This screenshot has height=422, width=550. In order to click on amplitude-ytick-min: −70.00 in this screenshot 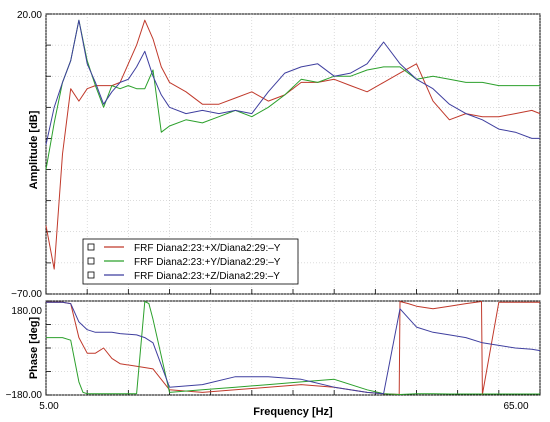, I will do `click(26, 294)`.